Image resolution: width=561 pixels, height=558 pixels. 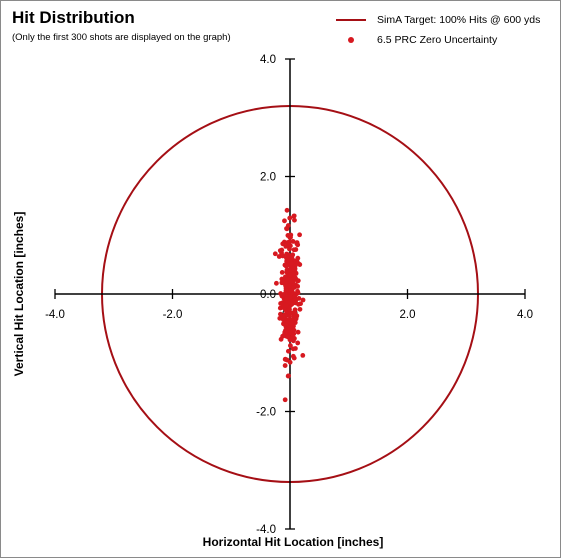 I want to click on y-tick-label: 2.0, so click(x=268, y=178).